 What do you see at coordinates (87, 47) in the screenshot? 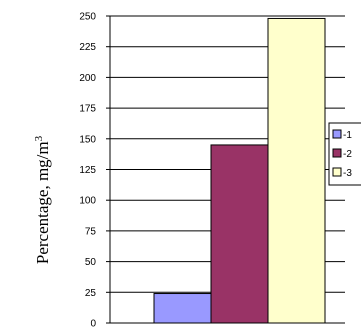
I see `y-tick-label: 225` at bounding box center [87, 47].